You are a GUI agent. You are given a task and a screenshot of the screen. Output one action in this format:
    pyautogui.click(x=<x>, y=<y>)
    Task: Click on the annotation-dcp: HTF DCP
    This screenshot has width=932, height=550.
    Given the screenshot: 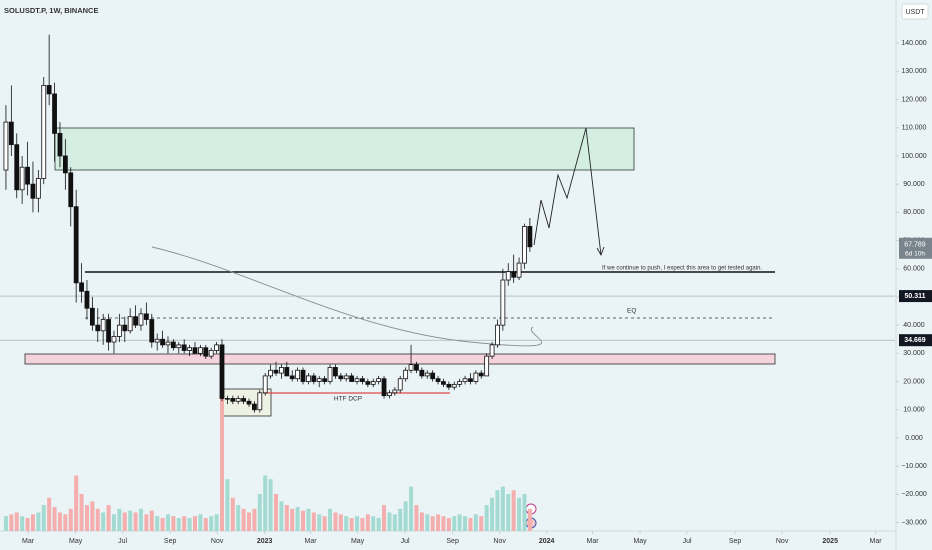 What is the action you would take?
    pyautogui.click(x=348, y=399)
    